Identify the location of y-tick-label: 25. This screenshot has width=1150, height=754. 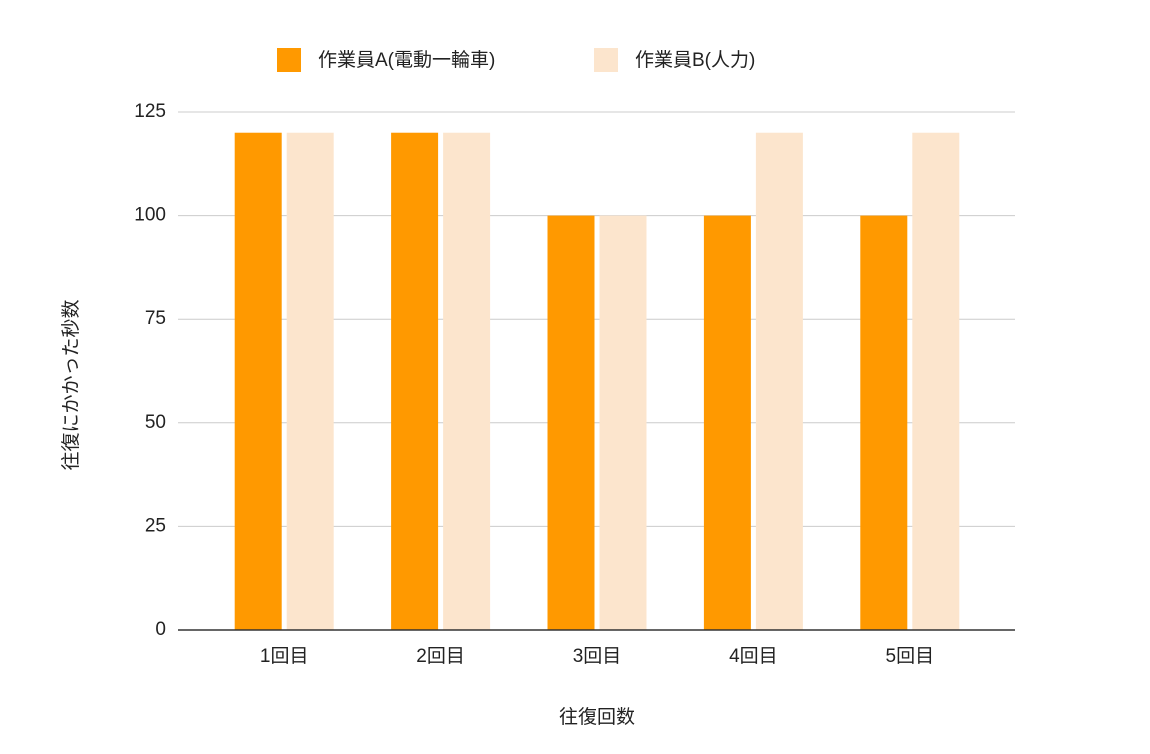
(155, 525).